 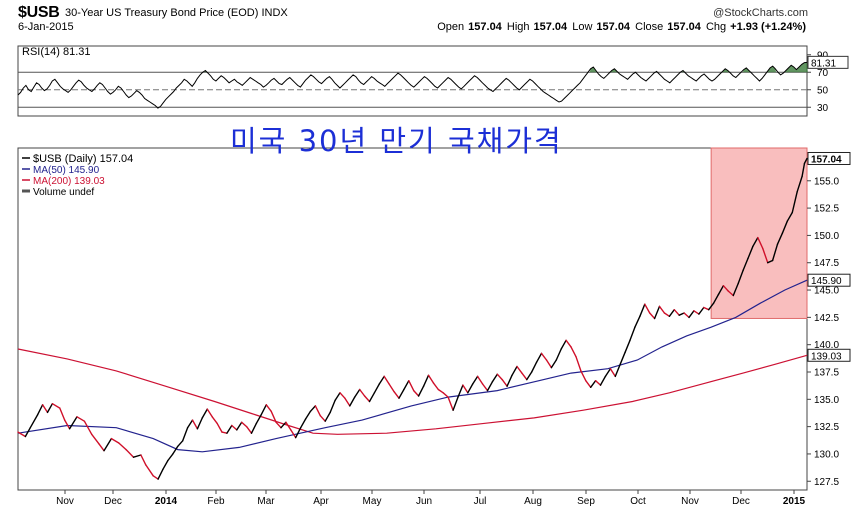 What do you see at coordinates (826, 400) in the screenshot?
I see `price-y-tick-label: 135.0` at bounding box center [826, 400].